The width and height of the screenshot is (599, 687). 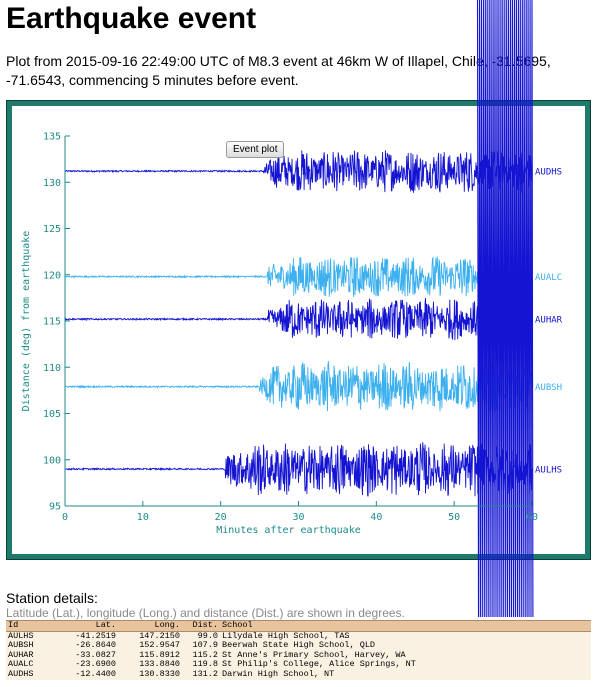 I want to click on col-id: Id, so click(x=34, y=626).